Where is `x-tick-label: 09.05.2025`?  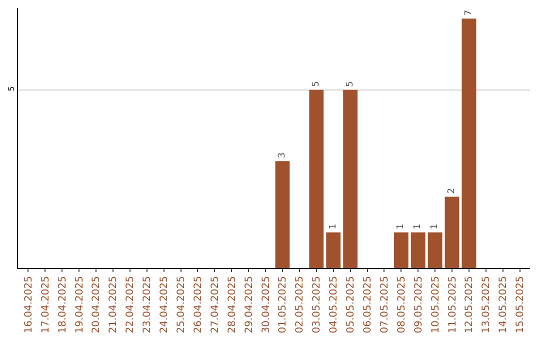 x-tick-label: 09.05.2025 is located at coordinates (418, 305).